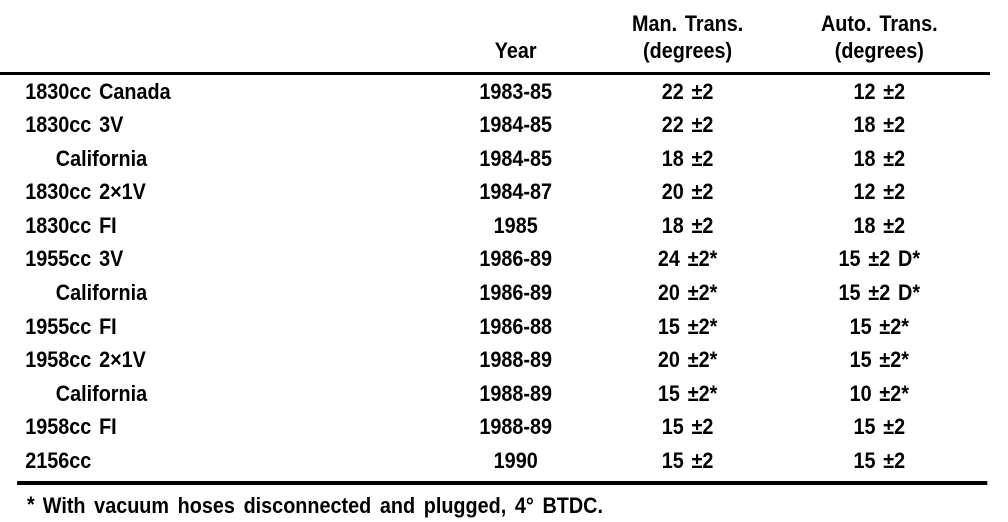 The height and width of the screenshot is (522, 1008). I want to click on header-man-trans-line2: (degrees), so click(688, 50).